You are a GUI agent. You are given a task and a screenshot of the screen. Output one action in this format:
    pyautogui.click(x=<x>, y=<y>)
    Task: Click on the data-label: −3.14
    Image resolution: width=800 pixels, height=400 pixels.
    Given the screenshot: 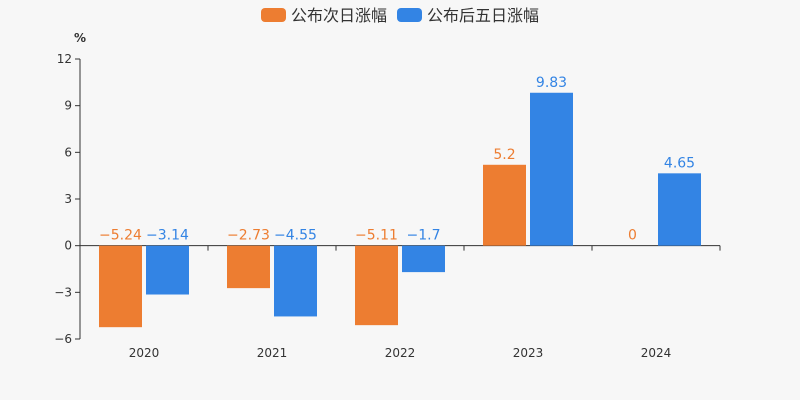 What is the action you would take?
    pyautogui.click(x=167, y=236)
    